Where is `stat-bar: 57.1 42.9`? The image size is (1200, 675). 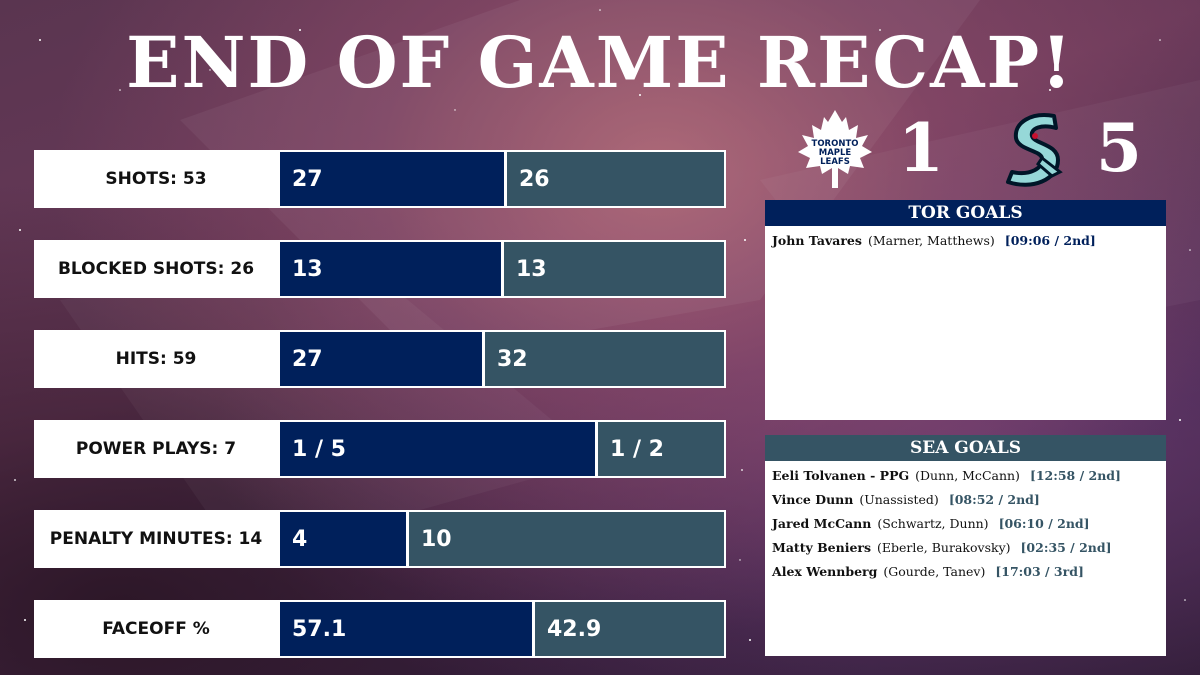 stat-bar: 57.1 42.9 is located at coordinates (502, 629).